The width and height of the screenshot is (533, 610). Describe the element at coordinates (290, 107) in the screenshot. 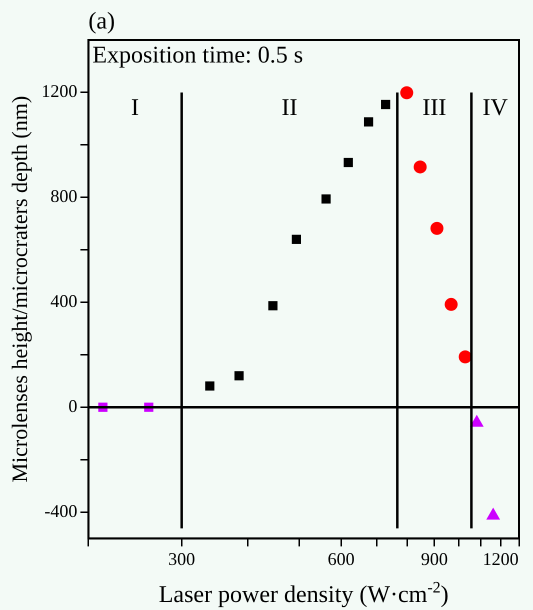

I see `annotation: II` at that location.